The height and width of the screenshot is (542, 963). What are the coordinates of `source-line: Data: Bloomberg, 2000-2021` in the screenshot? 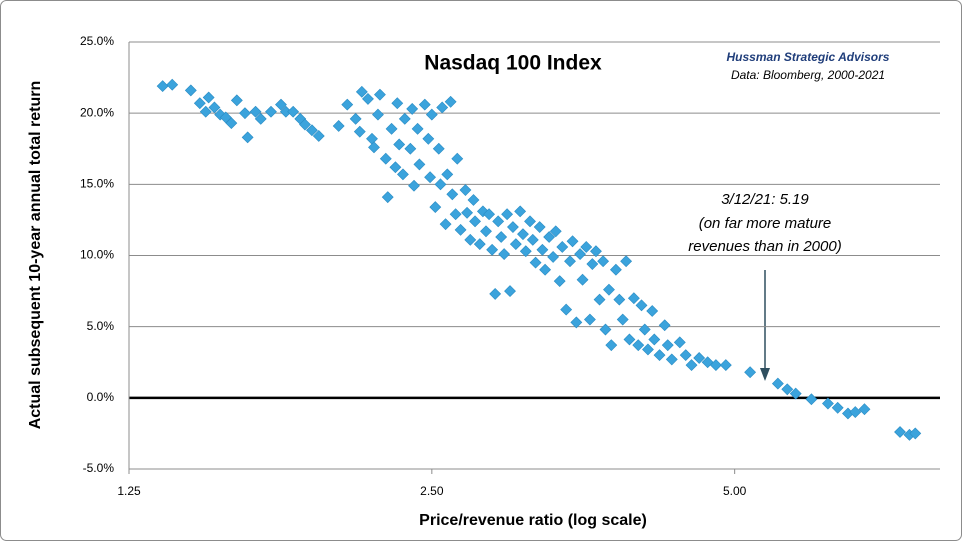 It's located at (808, 75).